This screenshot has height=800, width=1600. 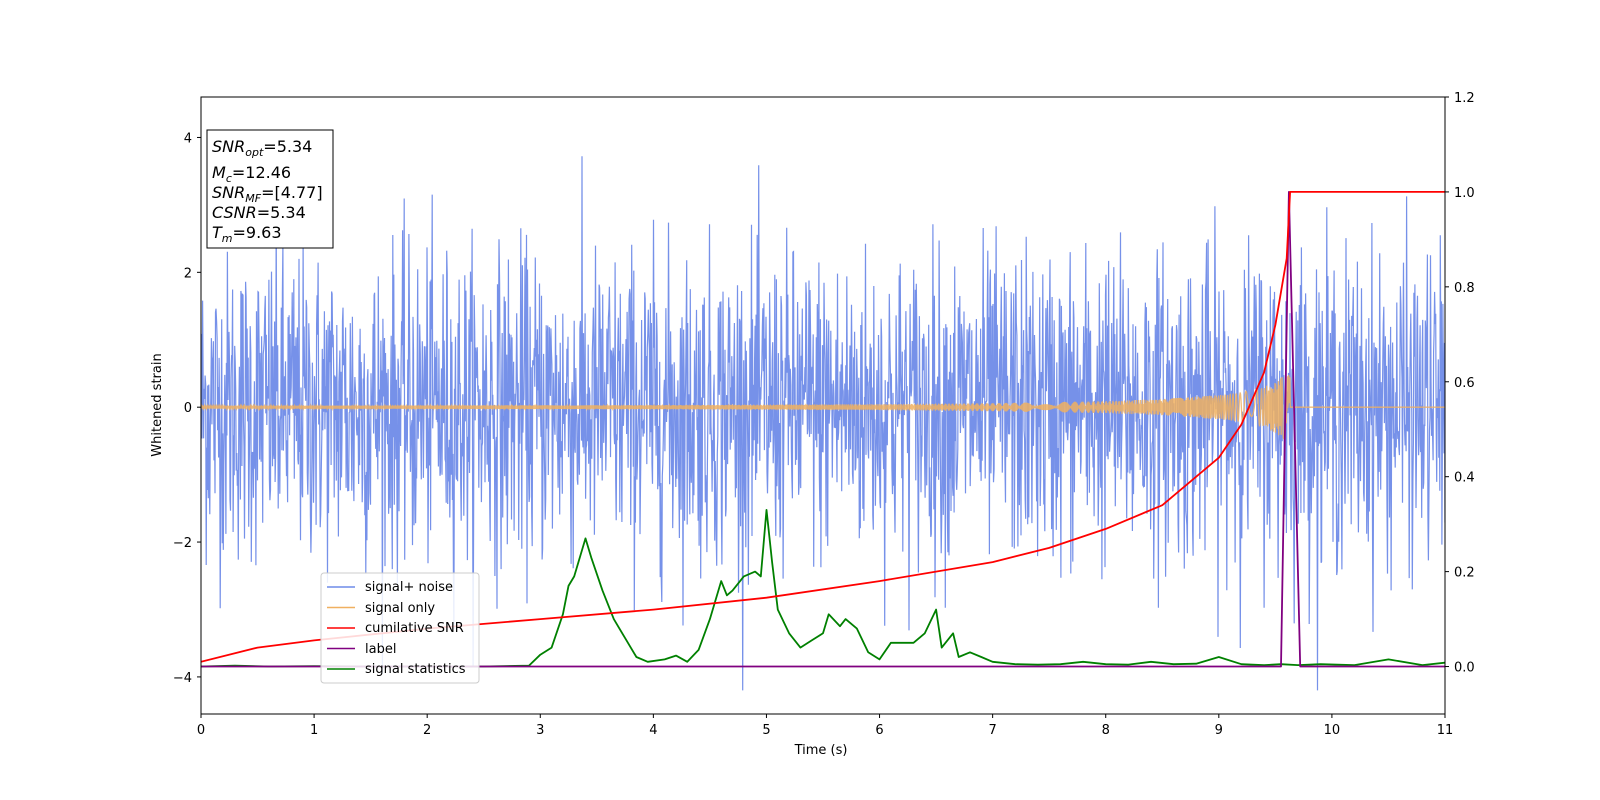 What do you see at coordinates (1464, 478) in the screenshot?
I see `y-right-tick-label: 0.4` at bounding box center [1464, 478].